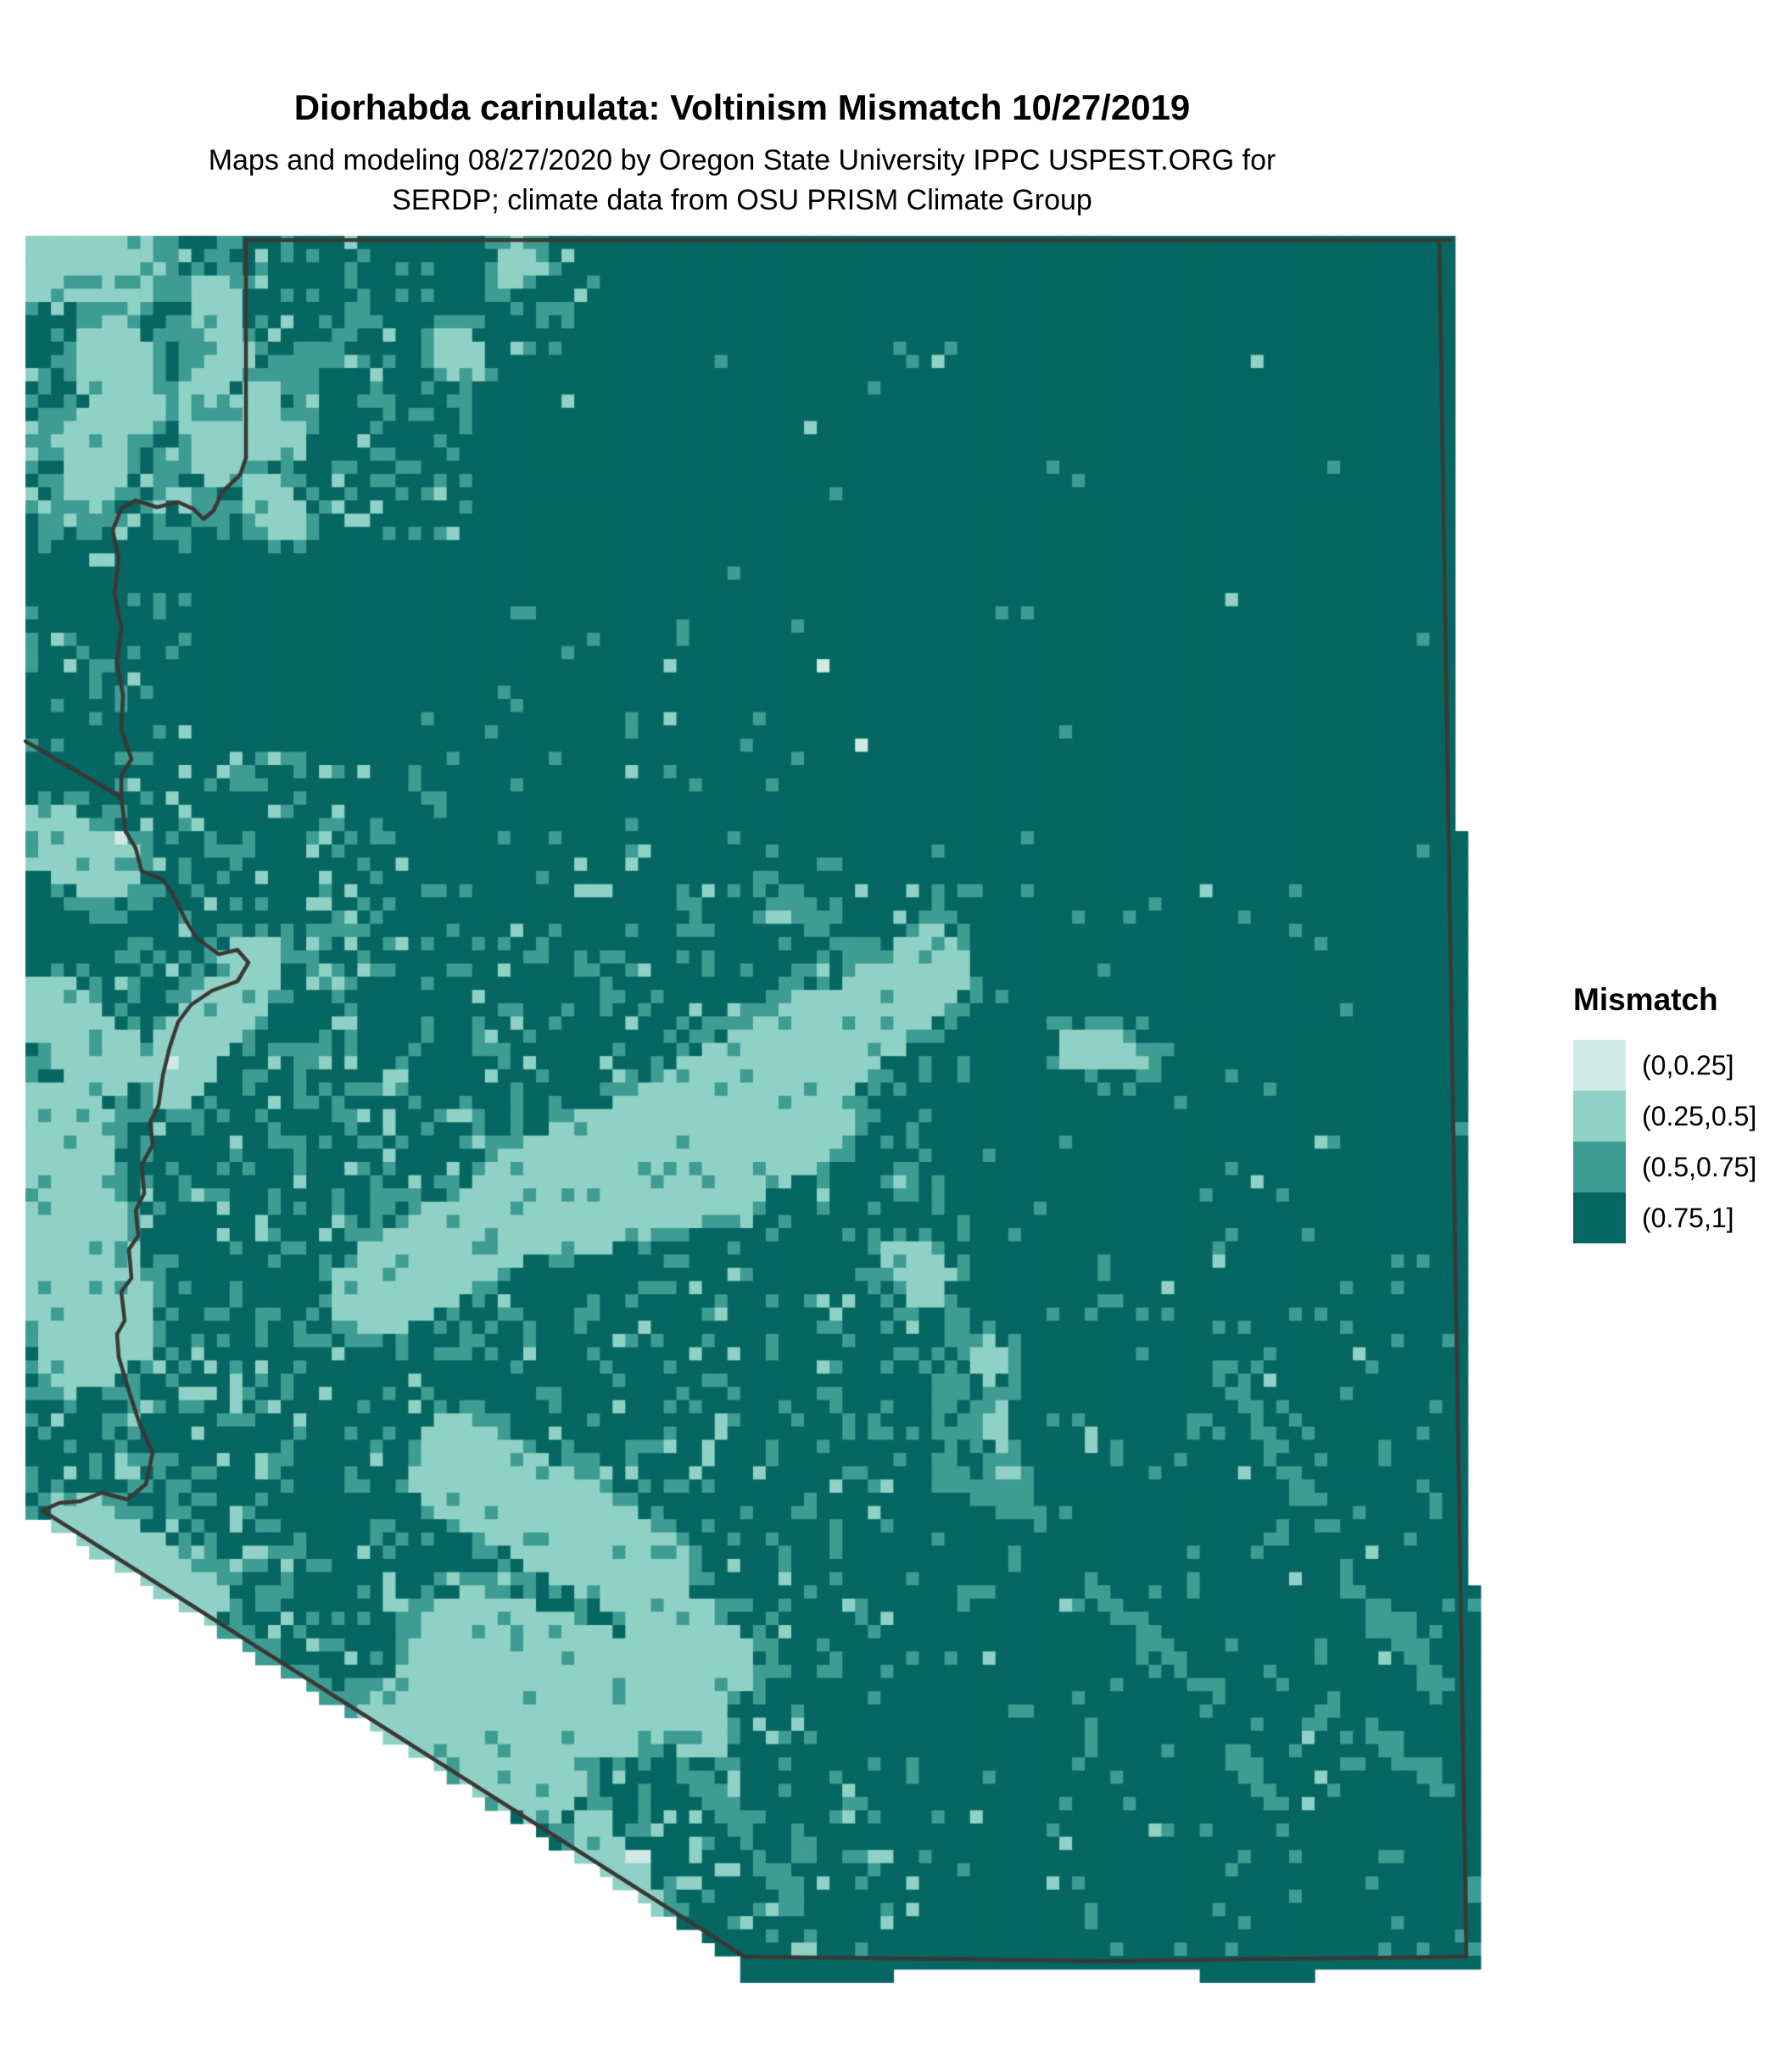  What do you see at coordinates (1646, 999) in the screenshot?
I see `legend-title: Mismatch` at bounding box center [1646, 999].